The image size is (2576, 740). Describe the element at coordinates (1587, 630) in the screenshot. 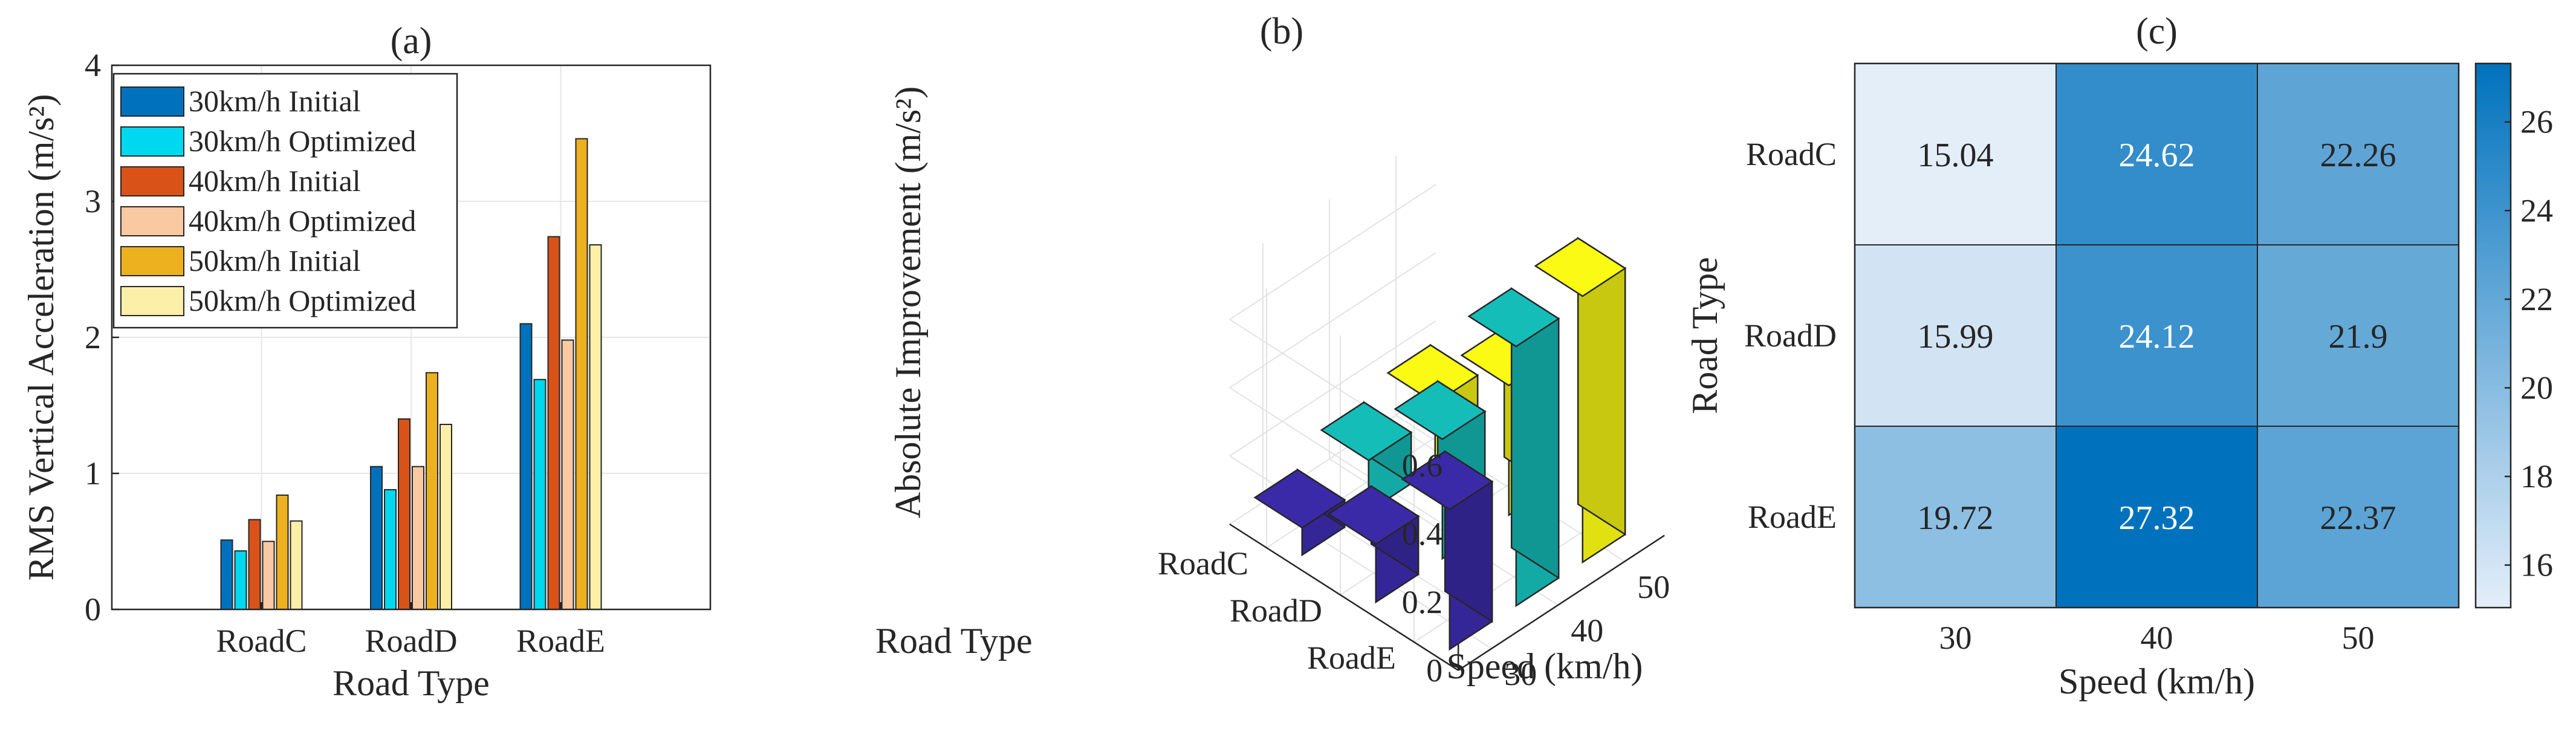

I see `chart-b-xtick-label: 40` at that location.